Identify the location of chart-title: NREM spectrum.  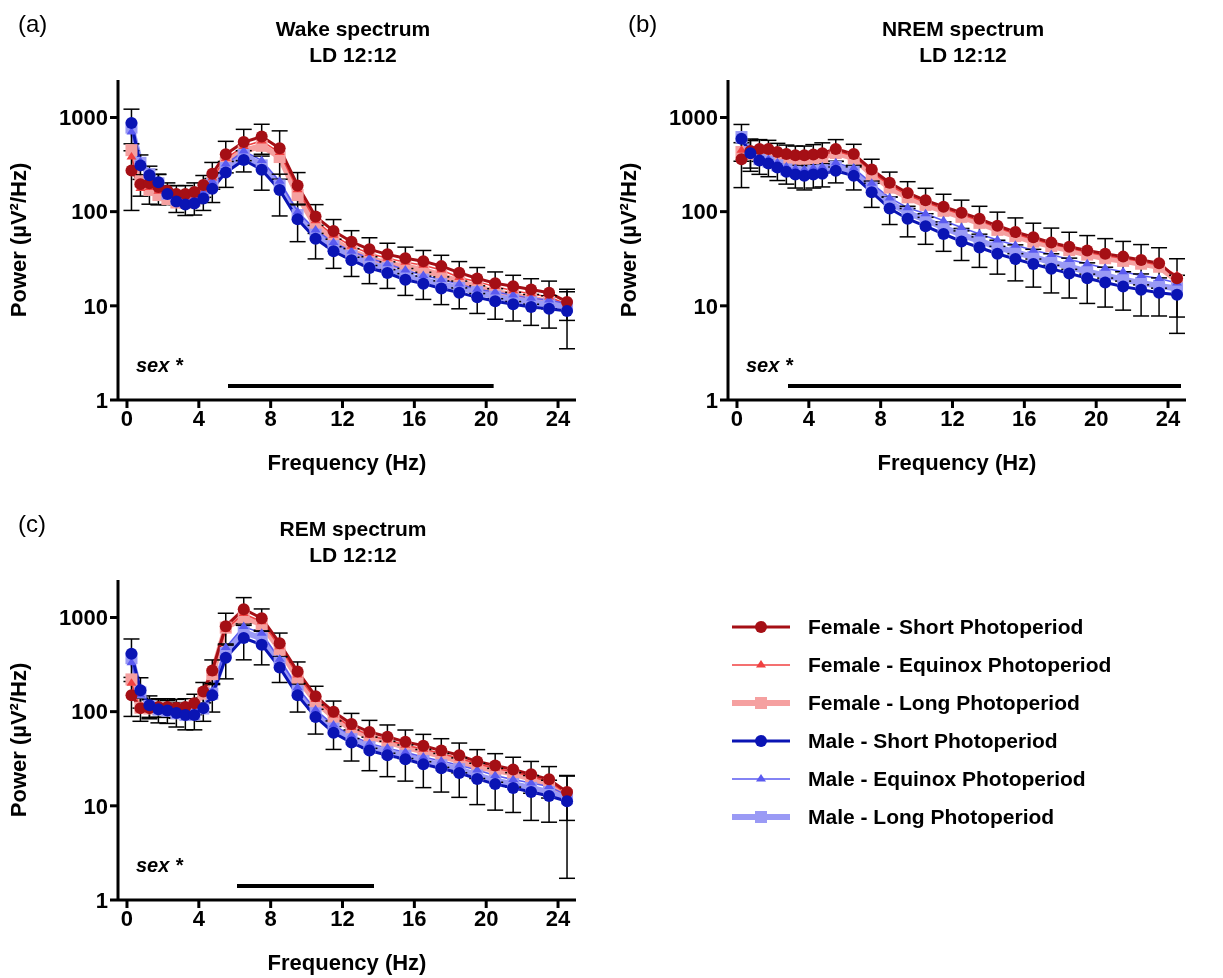
(963, 29).